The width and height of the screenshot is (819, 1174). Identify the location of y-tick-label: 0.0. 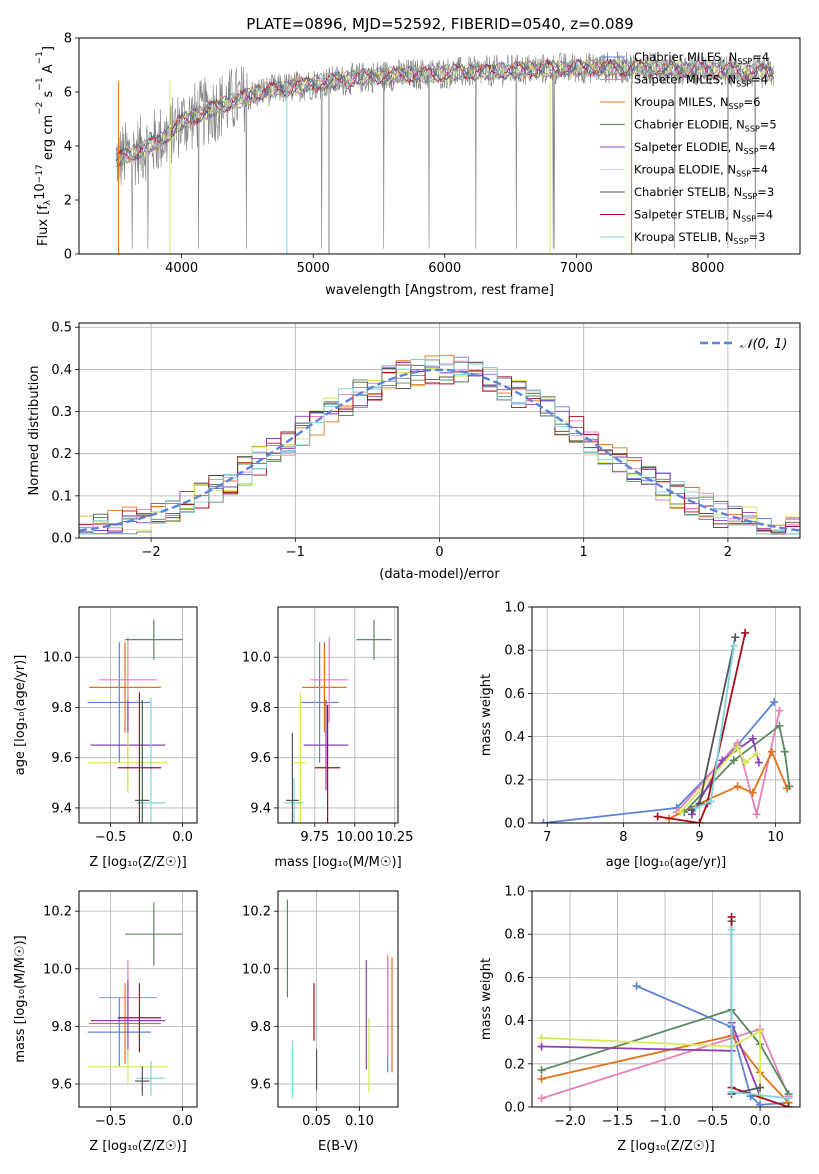
(61, 539).